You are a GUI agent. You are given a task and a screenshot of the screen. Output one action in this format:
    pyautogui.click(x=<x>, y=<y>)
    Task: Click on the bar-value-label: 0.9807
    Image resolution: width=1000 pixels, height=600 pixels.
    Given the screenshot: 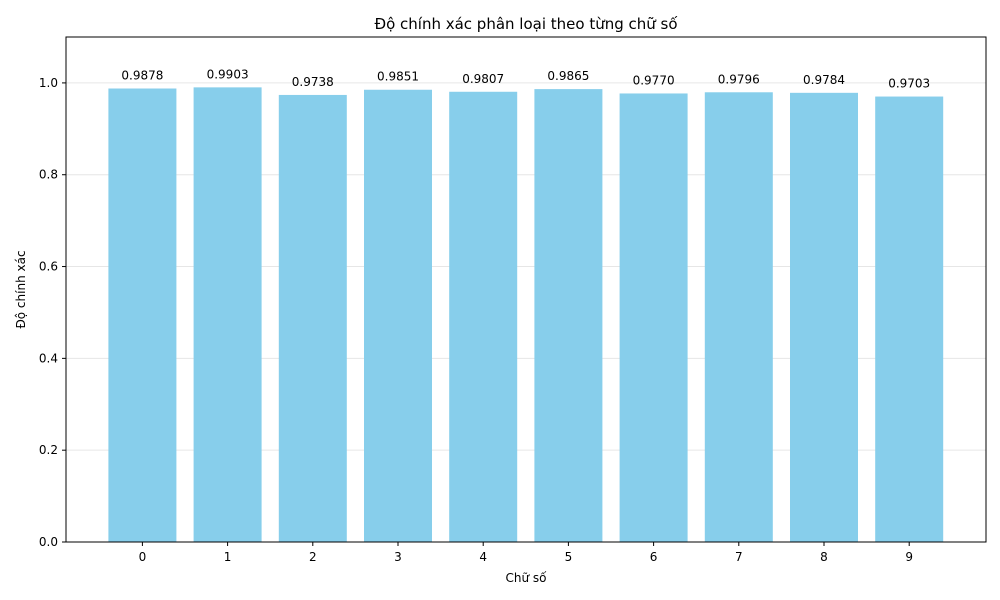 What is the action you would take?
    pyautogui.click(x=483, y=79)
    